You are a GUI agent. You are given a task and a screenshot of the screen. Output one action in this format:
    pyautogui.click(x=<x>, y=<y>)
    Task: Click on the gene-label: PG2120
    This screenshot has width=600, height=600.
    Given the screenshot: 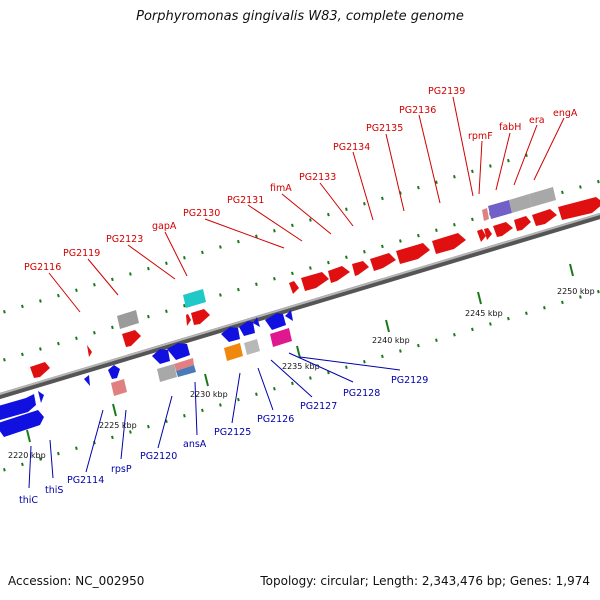 What is the action you would take?
    pyautogui.click(x=158, y=456)
    